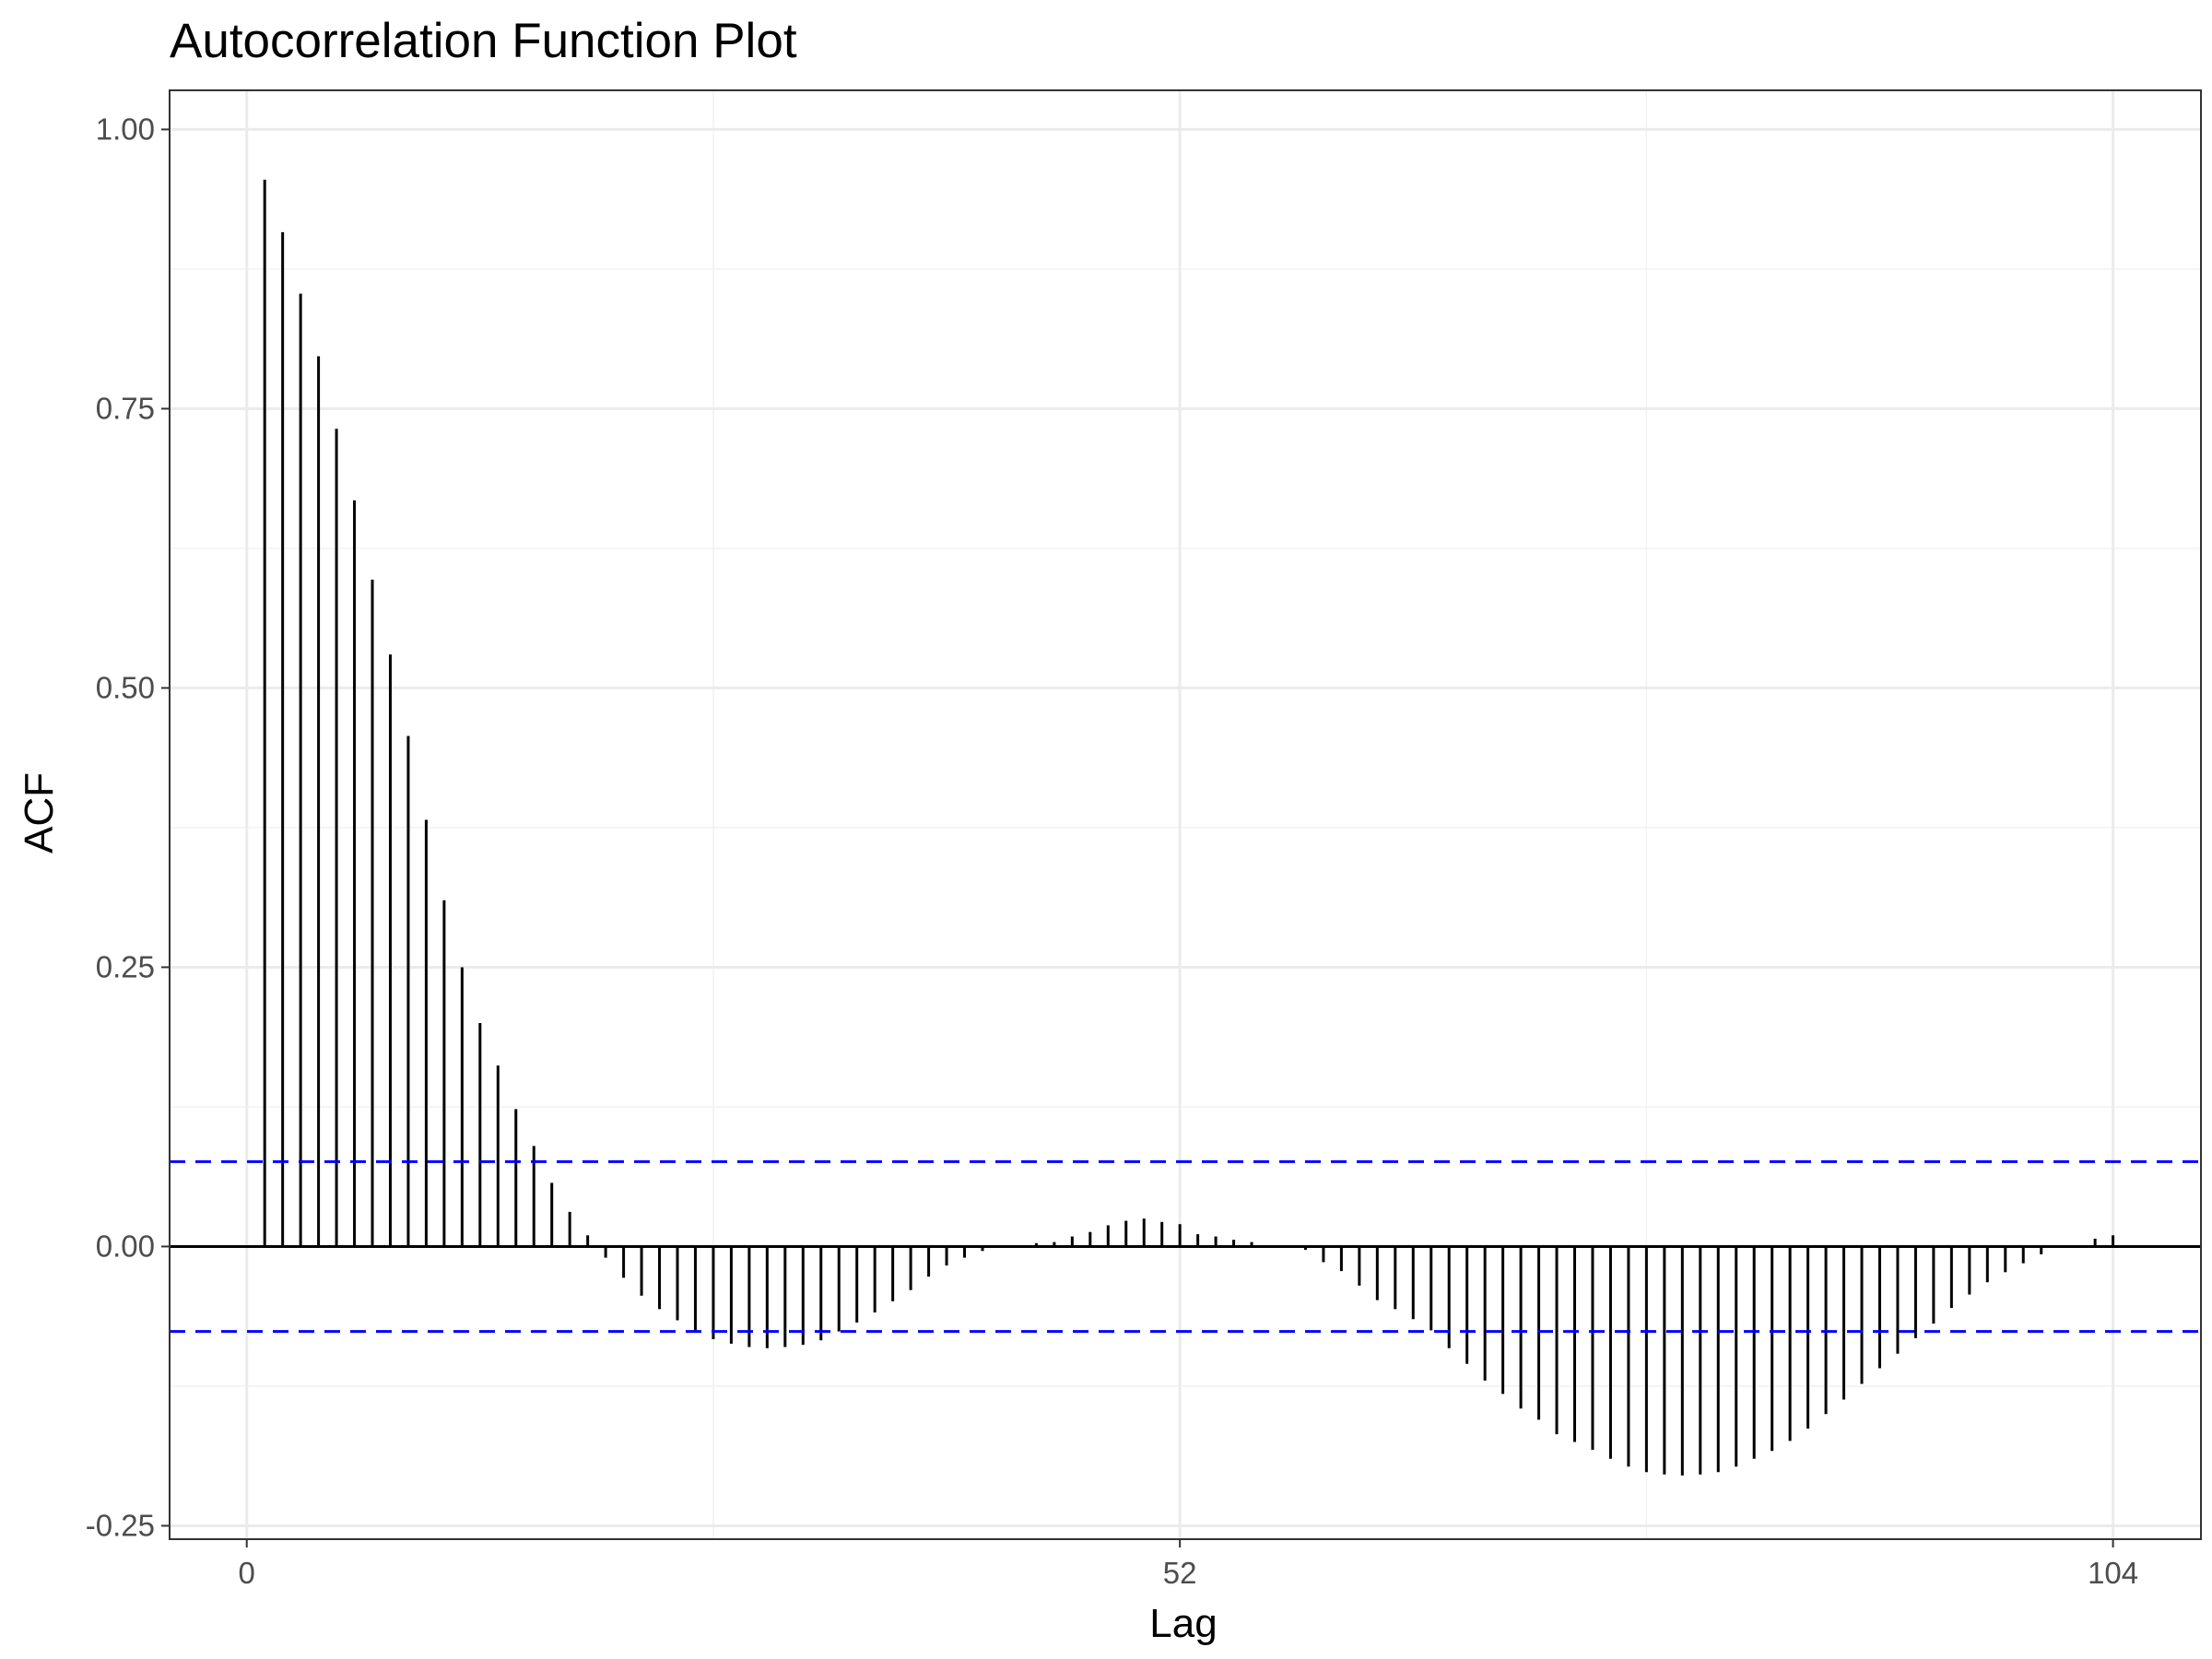  Describe the element at coordinates (125, 687) in the screenshot. I see `y-tick-label: 0.50` at that location.